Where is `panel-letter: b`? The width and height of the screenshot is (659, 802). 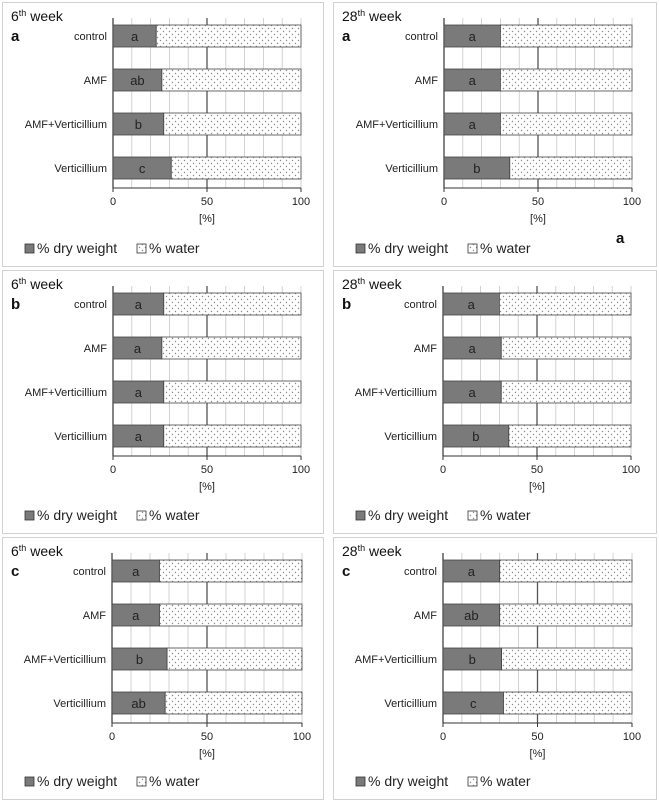 panel-letter: b is located at coordinates (15, 304).